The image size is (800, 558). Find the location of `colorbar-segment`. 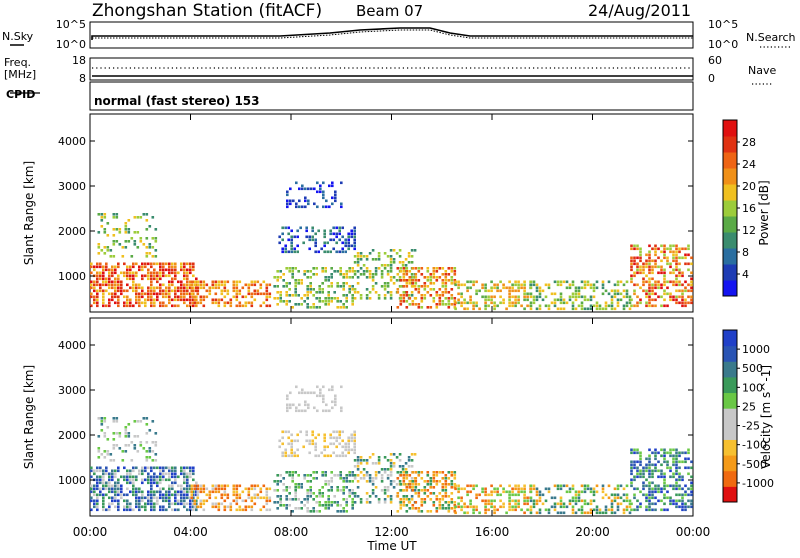

colorbar-segment is located at coordinates (730, 353).